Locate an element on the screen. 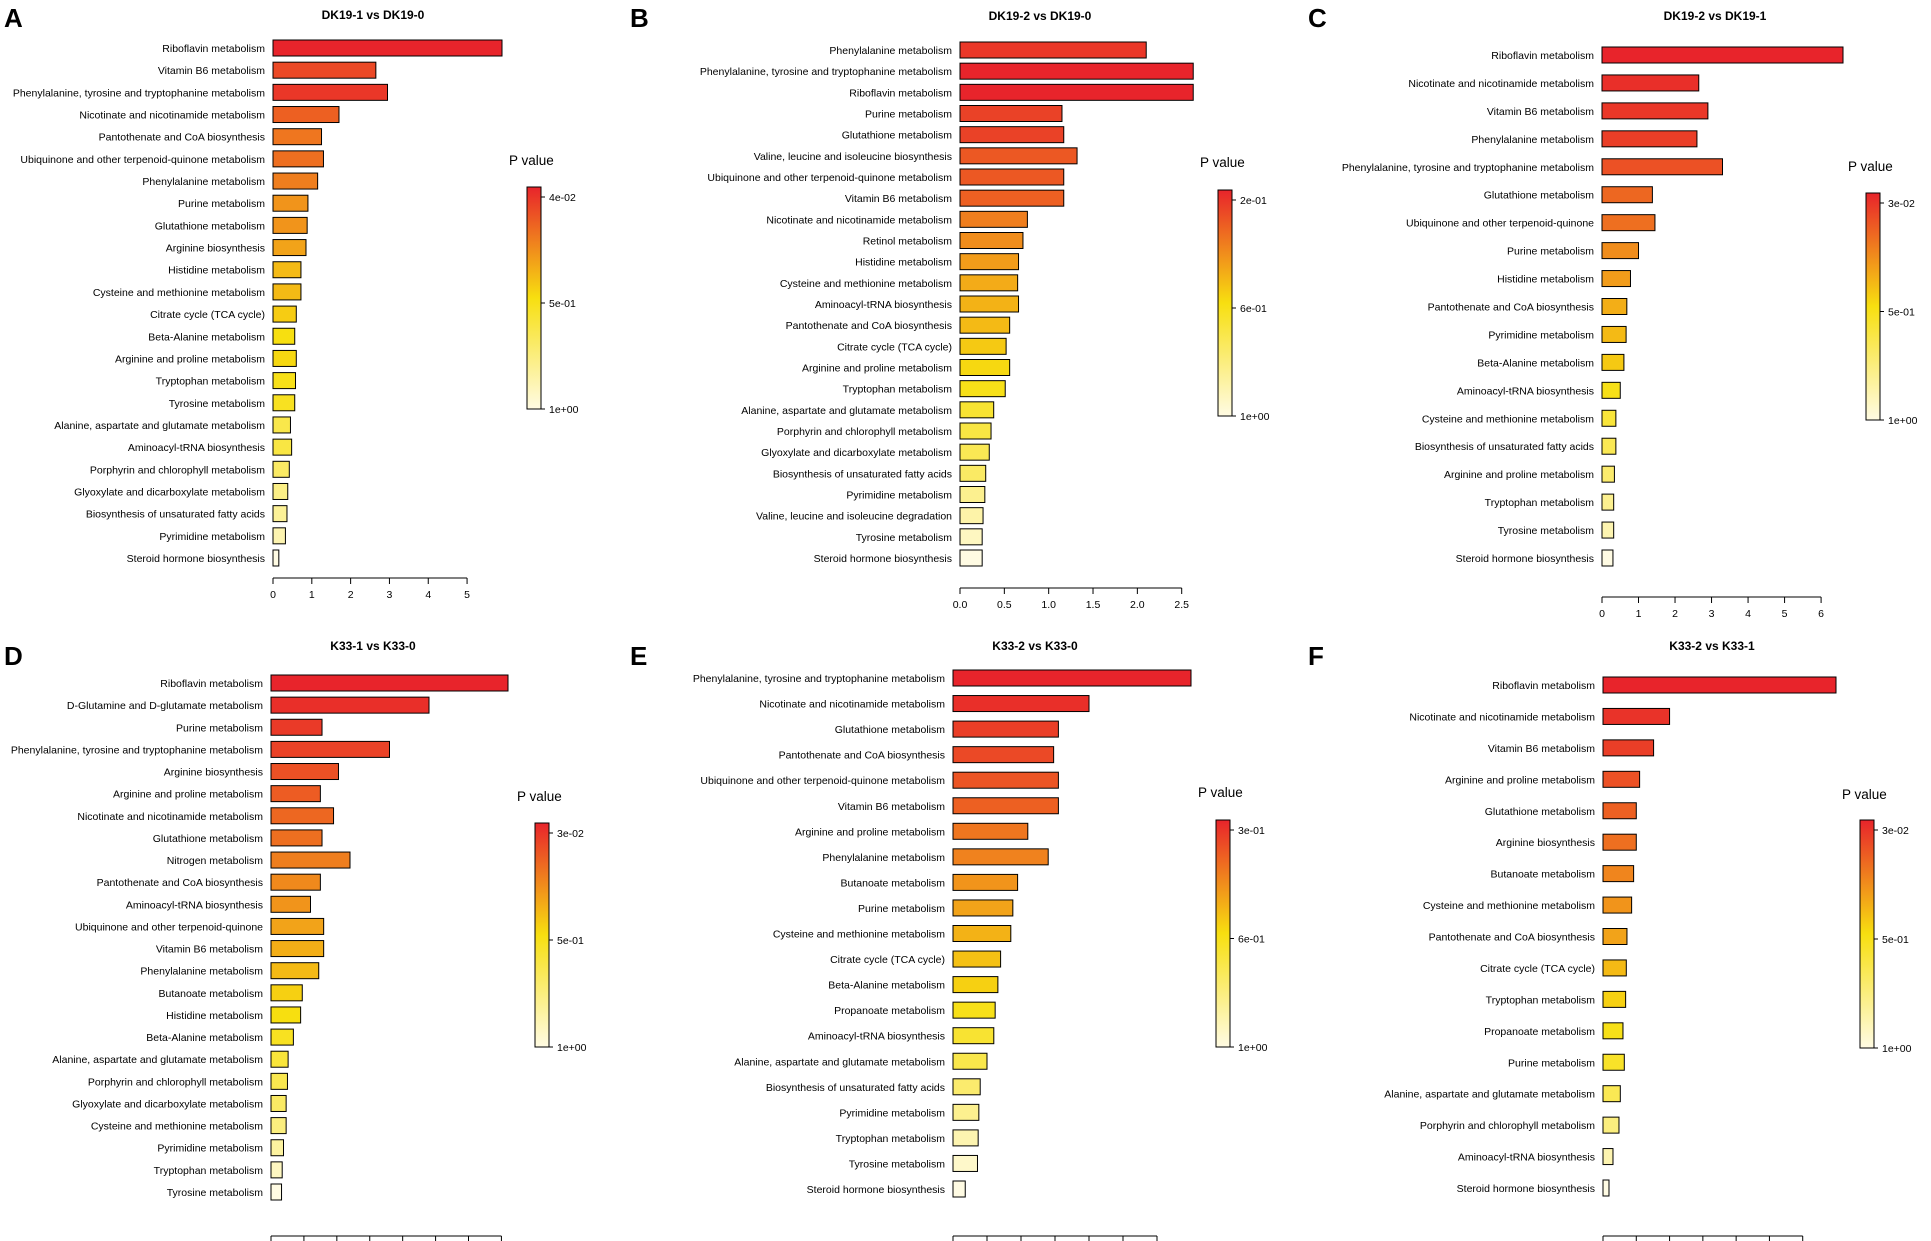  panel-title: K33-2 vs K33-0 is located at coordinates (1035, 646).